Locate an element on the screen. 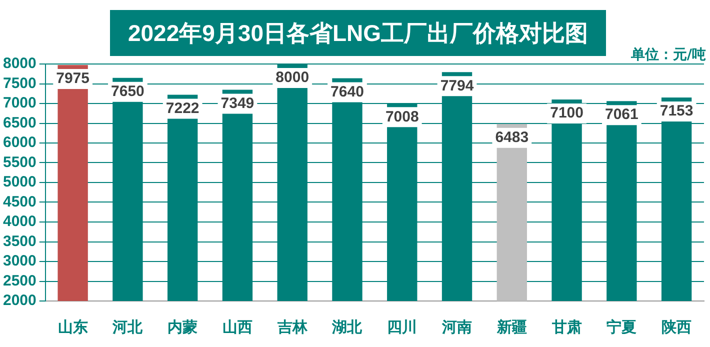  x-tick-label: 河南 is located at coordinates (456, 327).